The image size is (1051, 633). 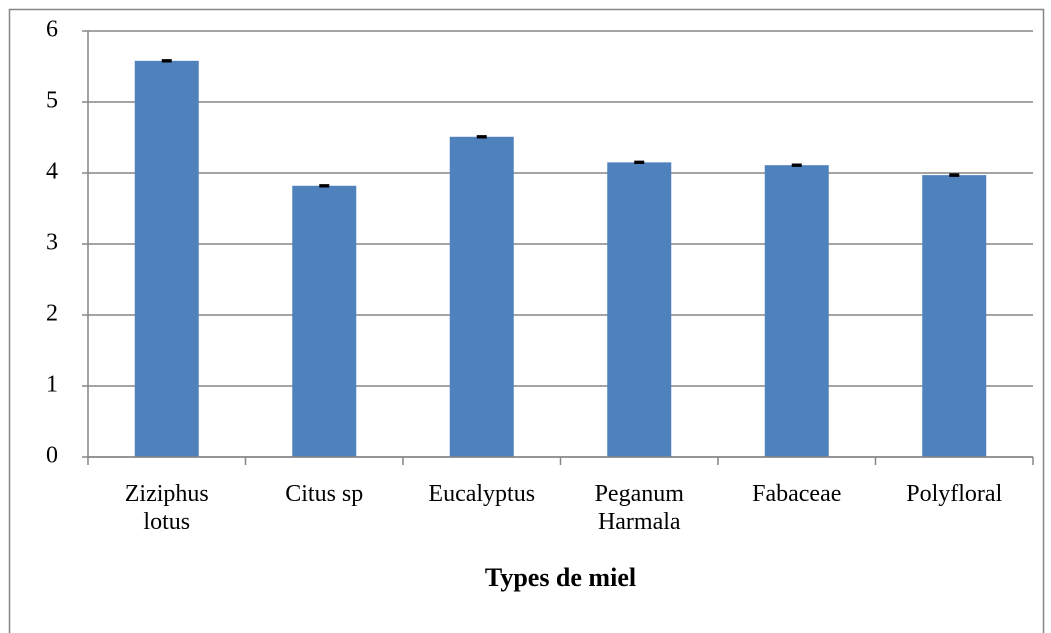 What do you see at coordinates (52, 456) in the screenshot?
I see `y-tick-label: 0` at bounding box center [52, 456].